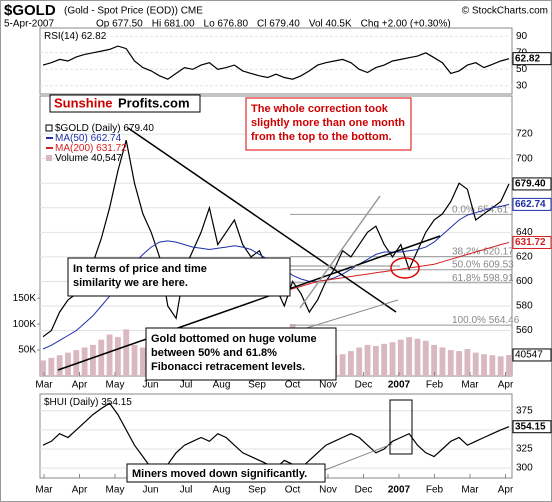 The height and width of the screenshot is (502, 552). I want to click on last-value-label: 354.15, so click(530, 426).